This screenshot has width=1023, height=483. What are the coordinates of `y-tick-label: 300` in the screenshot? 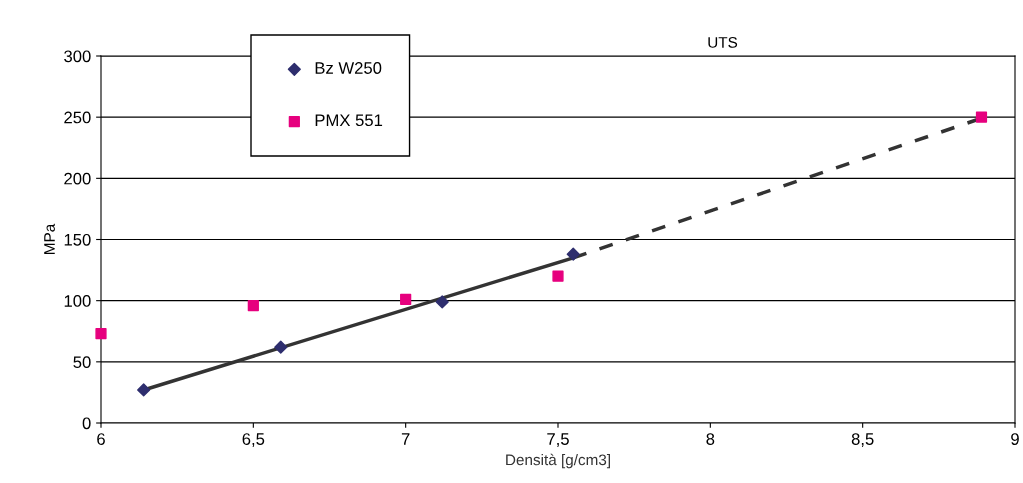 It's located at (77, 56).